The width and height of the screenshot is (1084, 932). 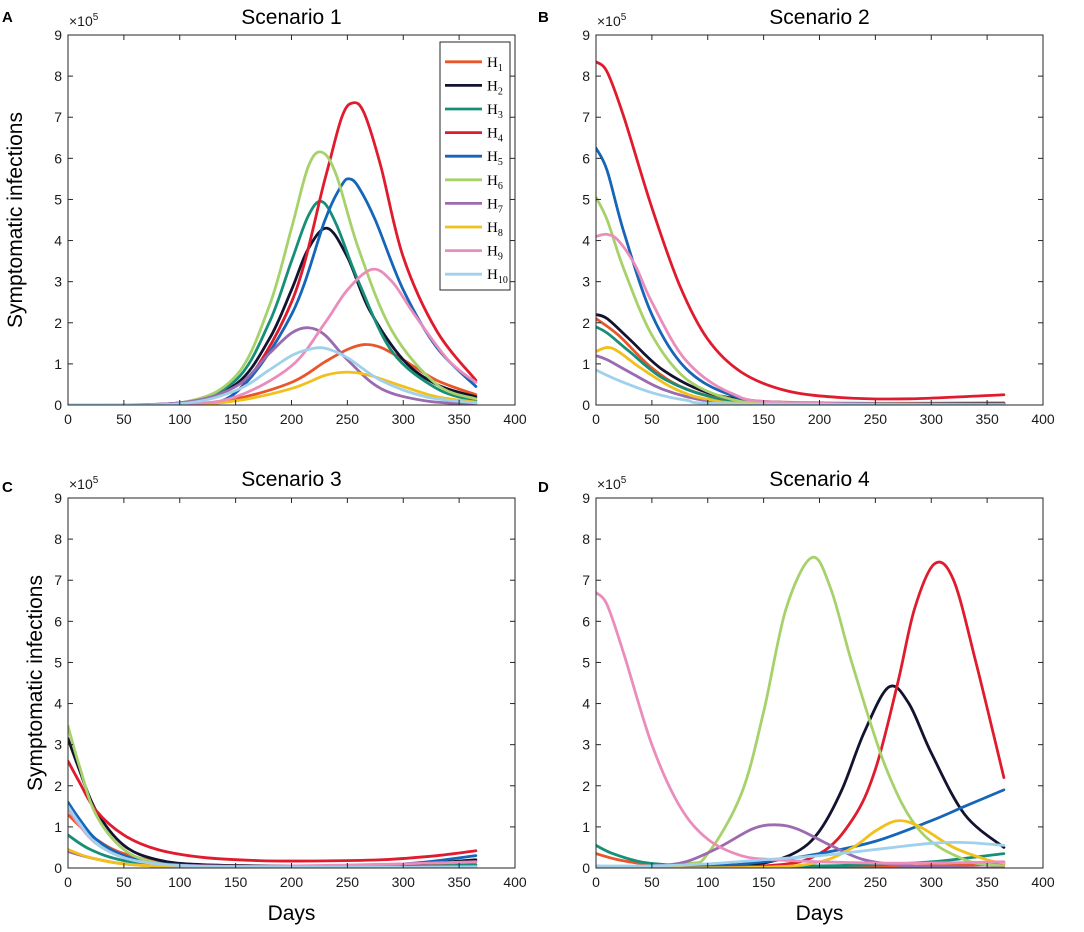 I want to click on legend-label: H5, so click(x=495, y=158).